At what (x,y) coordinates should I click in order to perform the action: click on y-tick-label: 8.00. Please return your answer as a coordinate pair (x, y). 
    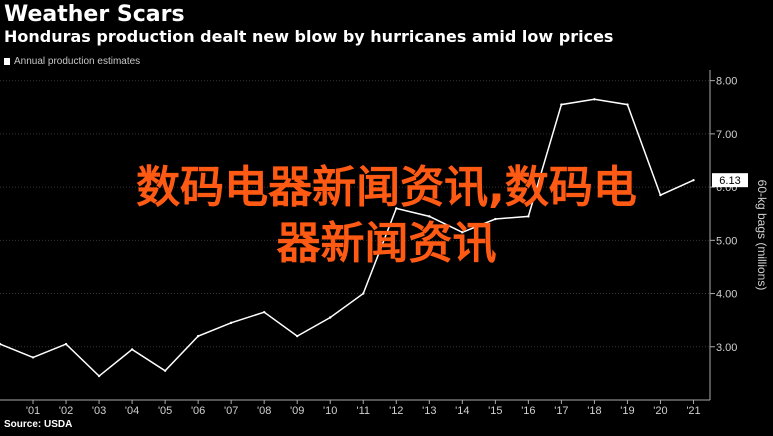
    Looking at the image, I should click on (726, 82).